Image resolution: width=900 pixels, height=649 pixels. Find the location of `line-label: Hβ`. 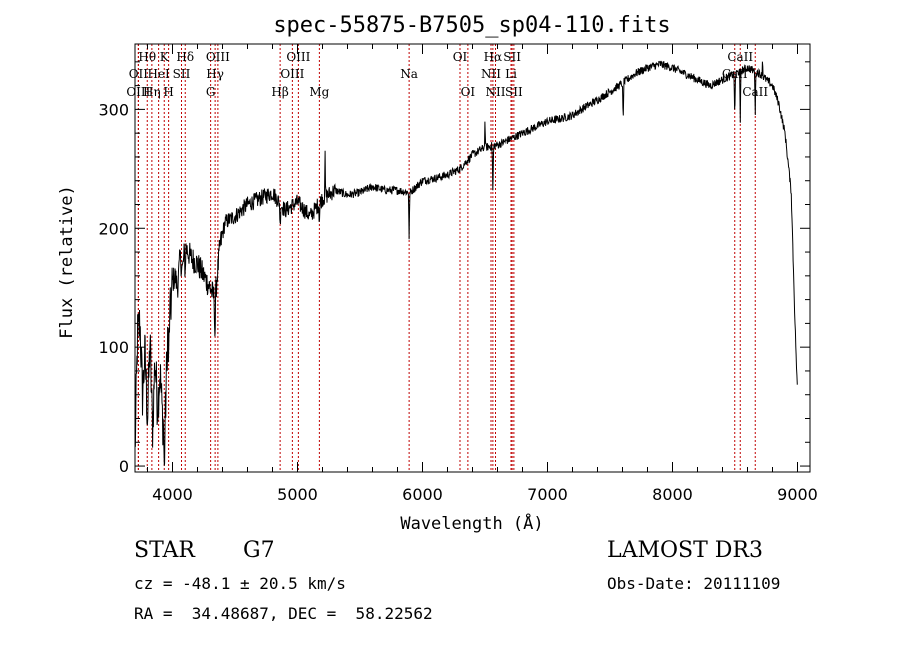

line-label: Hβ is located at coordinates (279, 92).